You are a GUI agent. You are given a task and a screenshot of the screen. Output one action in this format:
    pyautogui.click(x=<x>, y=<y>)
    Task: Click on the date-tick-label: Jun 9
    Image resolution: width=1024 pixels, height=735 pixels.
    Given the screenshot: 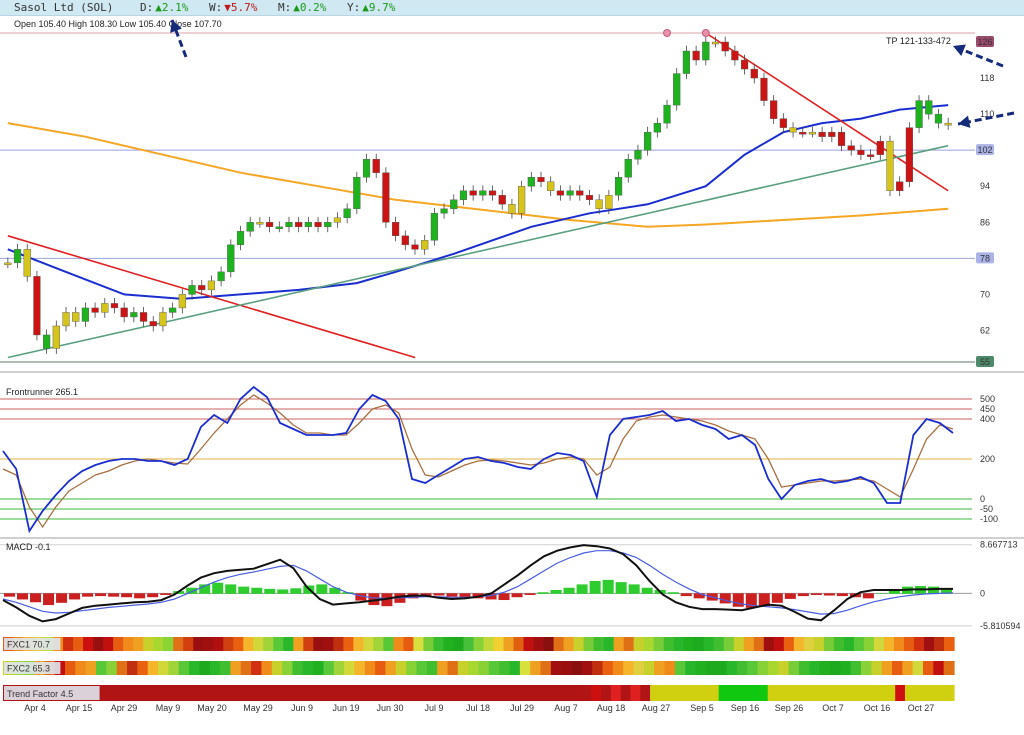 What is the action you would take?
    pyautogui.click(x=302, y=708)
    